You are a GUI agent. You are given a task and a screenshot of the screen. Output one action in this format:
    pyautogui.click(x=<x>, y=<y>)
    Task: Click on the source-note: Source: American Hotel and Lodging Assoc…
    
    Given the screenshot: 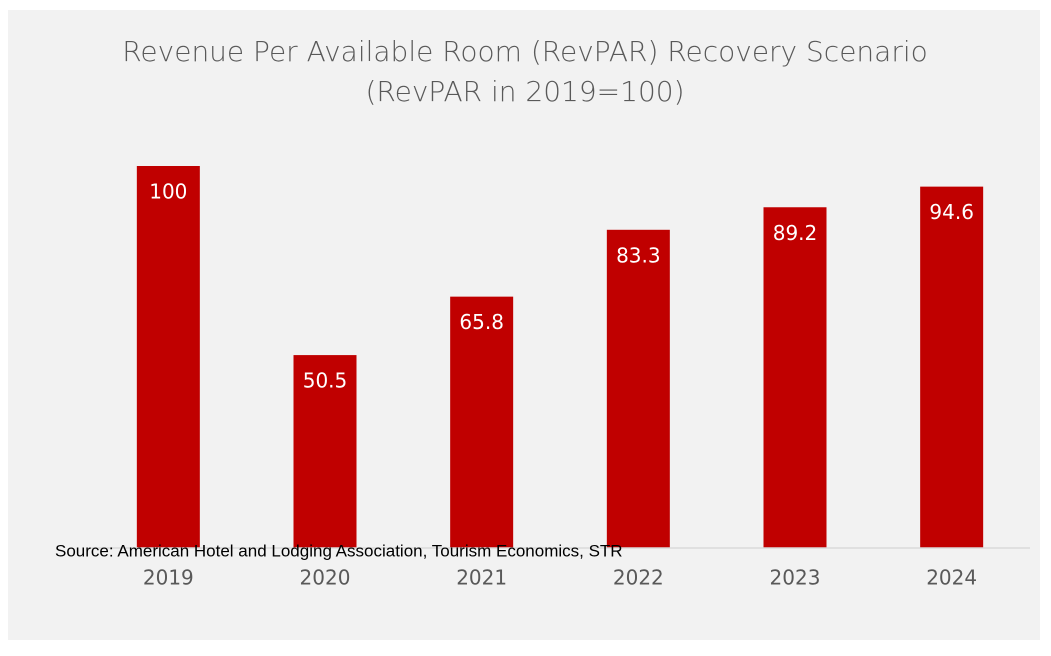 What is the action you would take?
    pyautogui.click(x=339, y=550)
    